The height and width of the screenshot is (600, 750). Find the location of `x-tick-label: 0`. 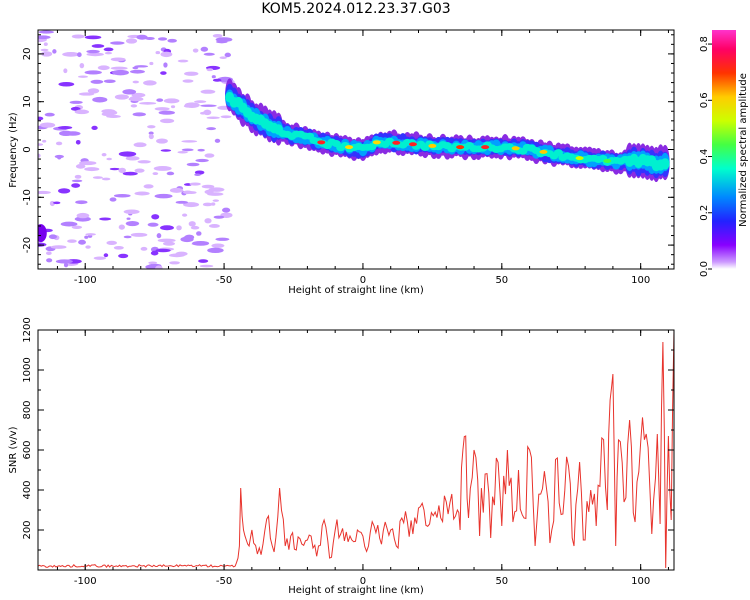

x-tick-label: 0 is located at coordinates (363, 581).